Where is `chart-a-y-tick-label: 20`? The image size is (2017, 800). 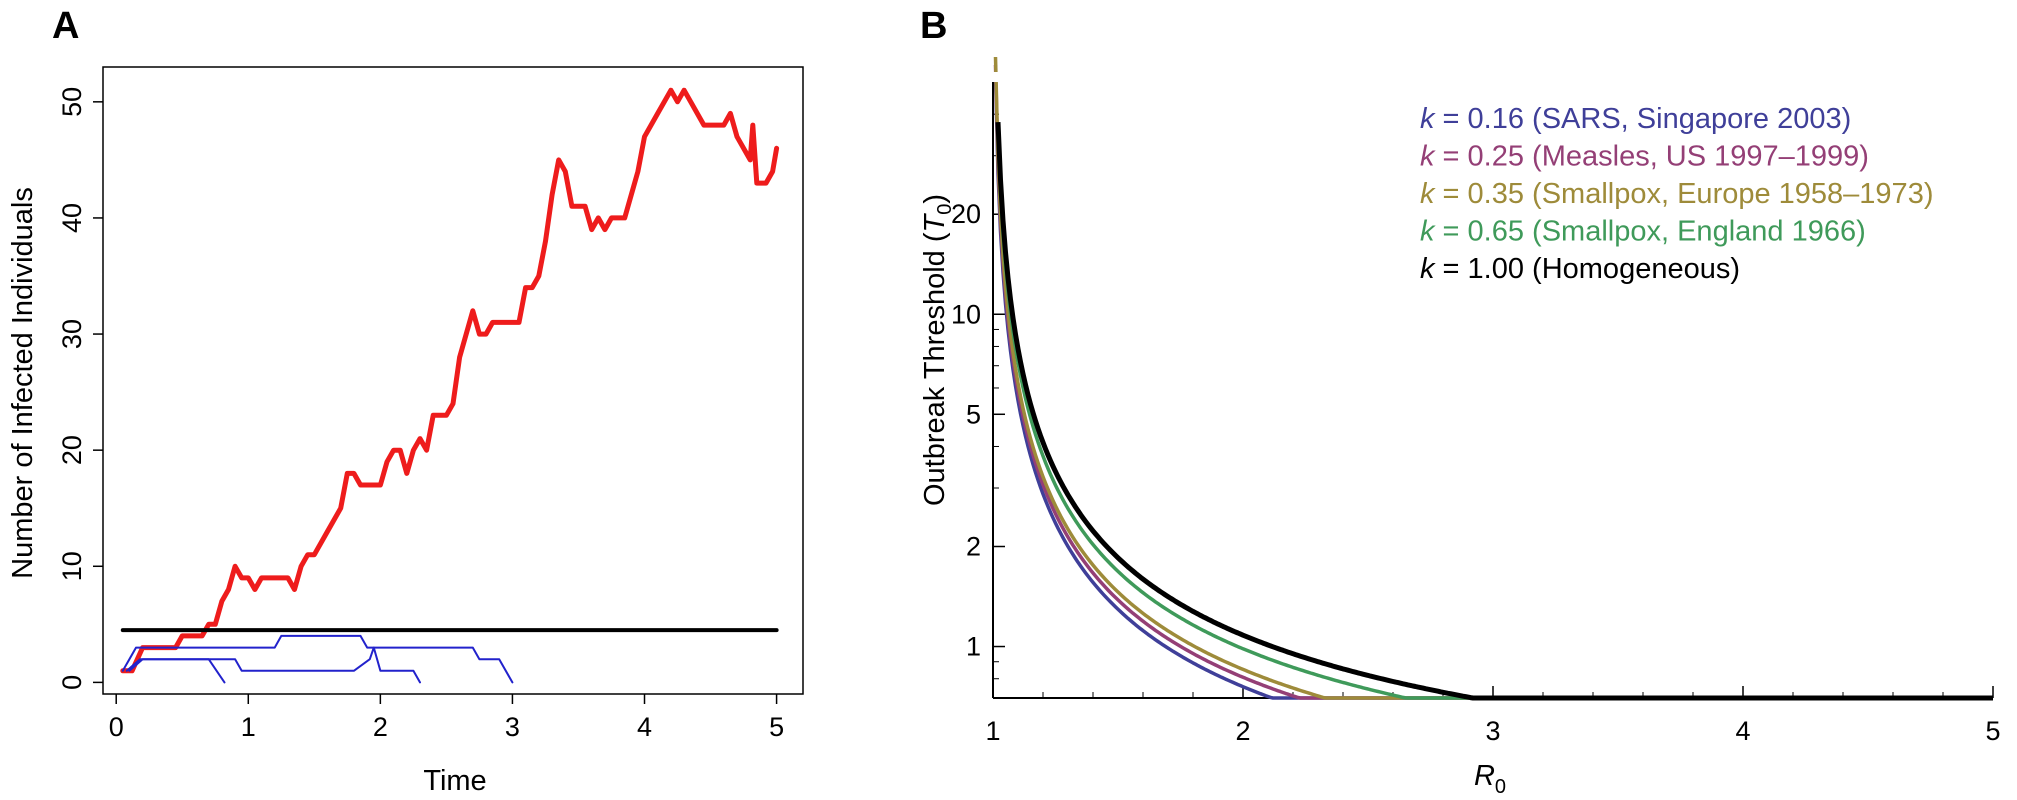
chart-a-y-tick-label: 20 is located at coordinates (72, 450).